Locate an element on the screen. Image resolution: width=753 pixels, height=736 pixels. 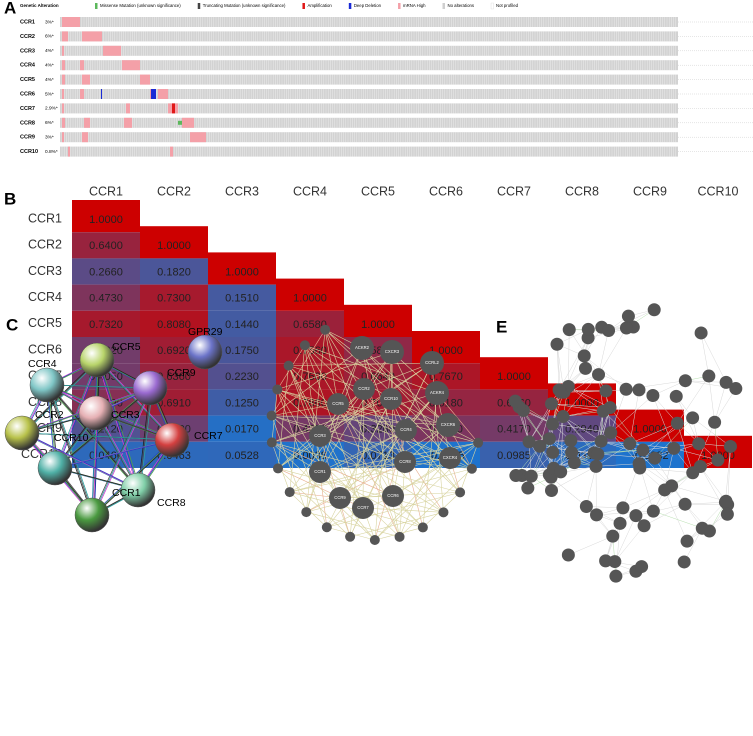
cell-value: 0.7300 is located at coordinates (174, 299).